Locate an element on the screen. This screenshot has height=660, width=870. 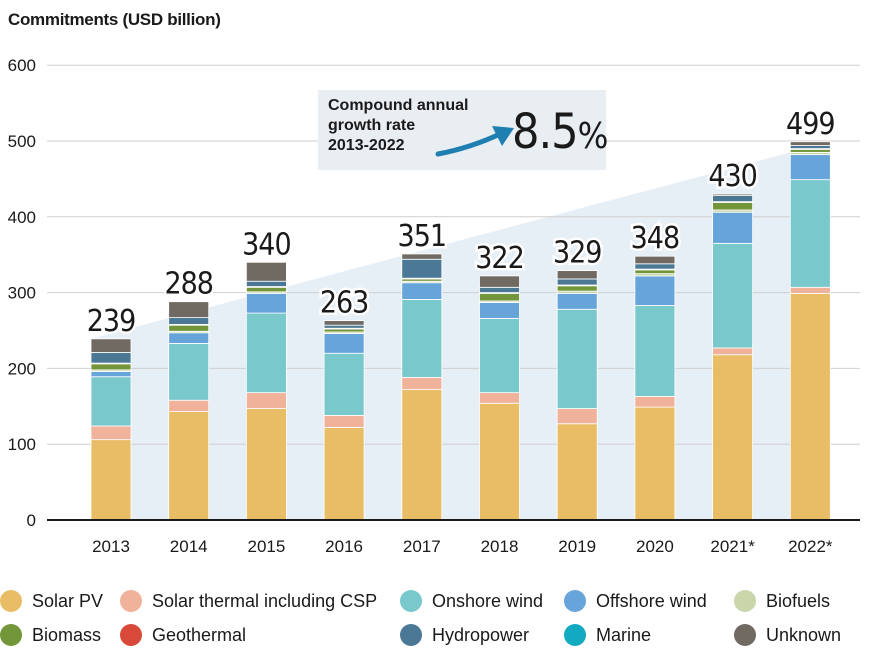
legend-label: Solar PV is located at coordinates (68, 600).